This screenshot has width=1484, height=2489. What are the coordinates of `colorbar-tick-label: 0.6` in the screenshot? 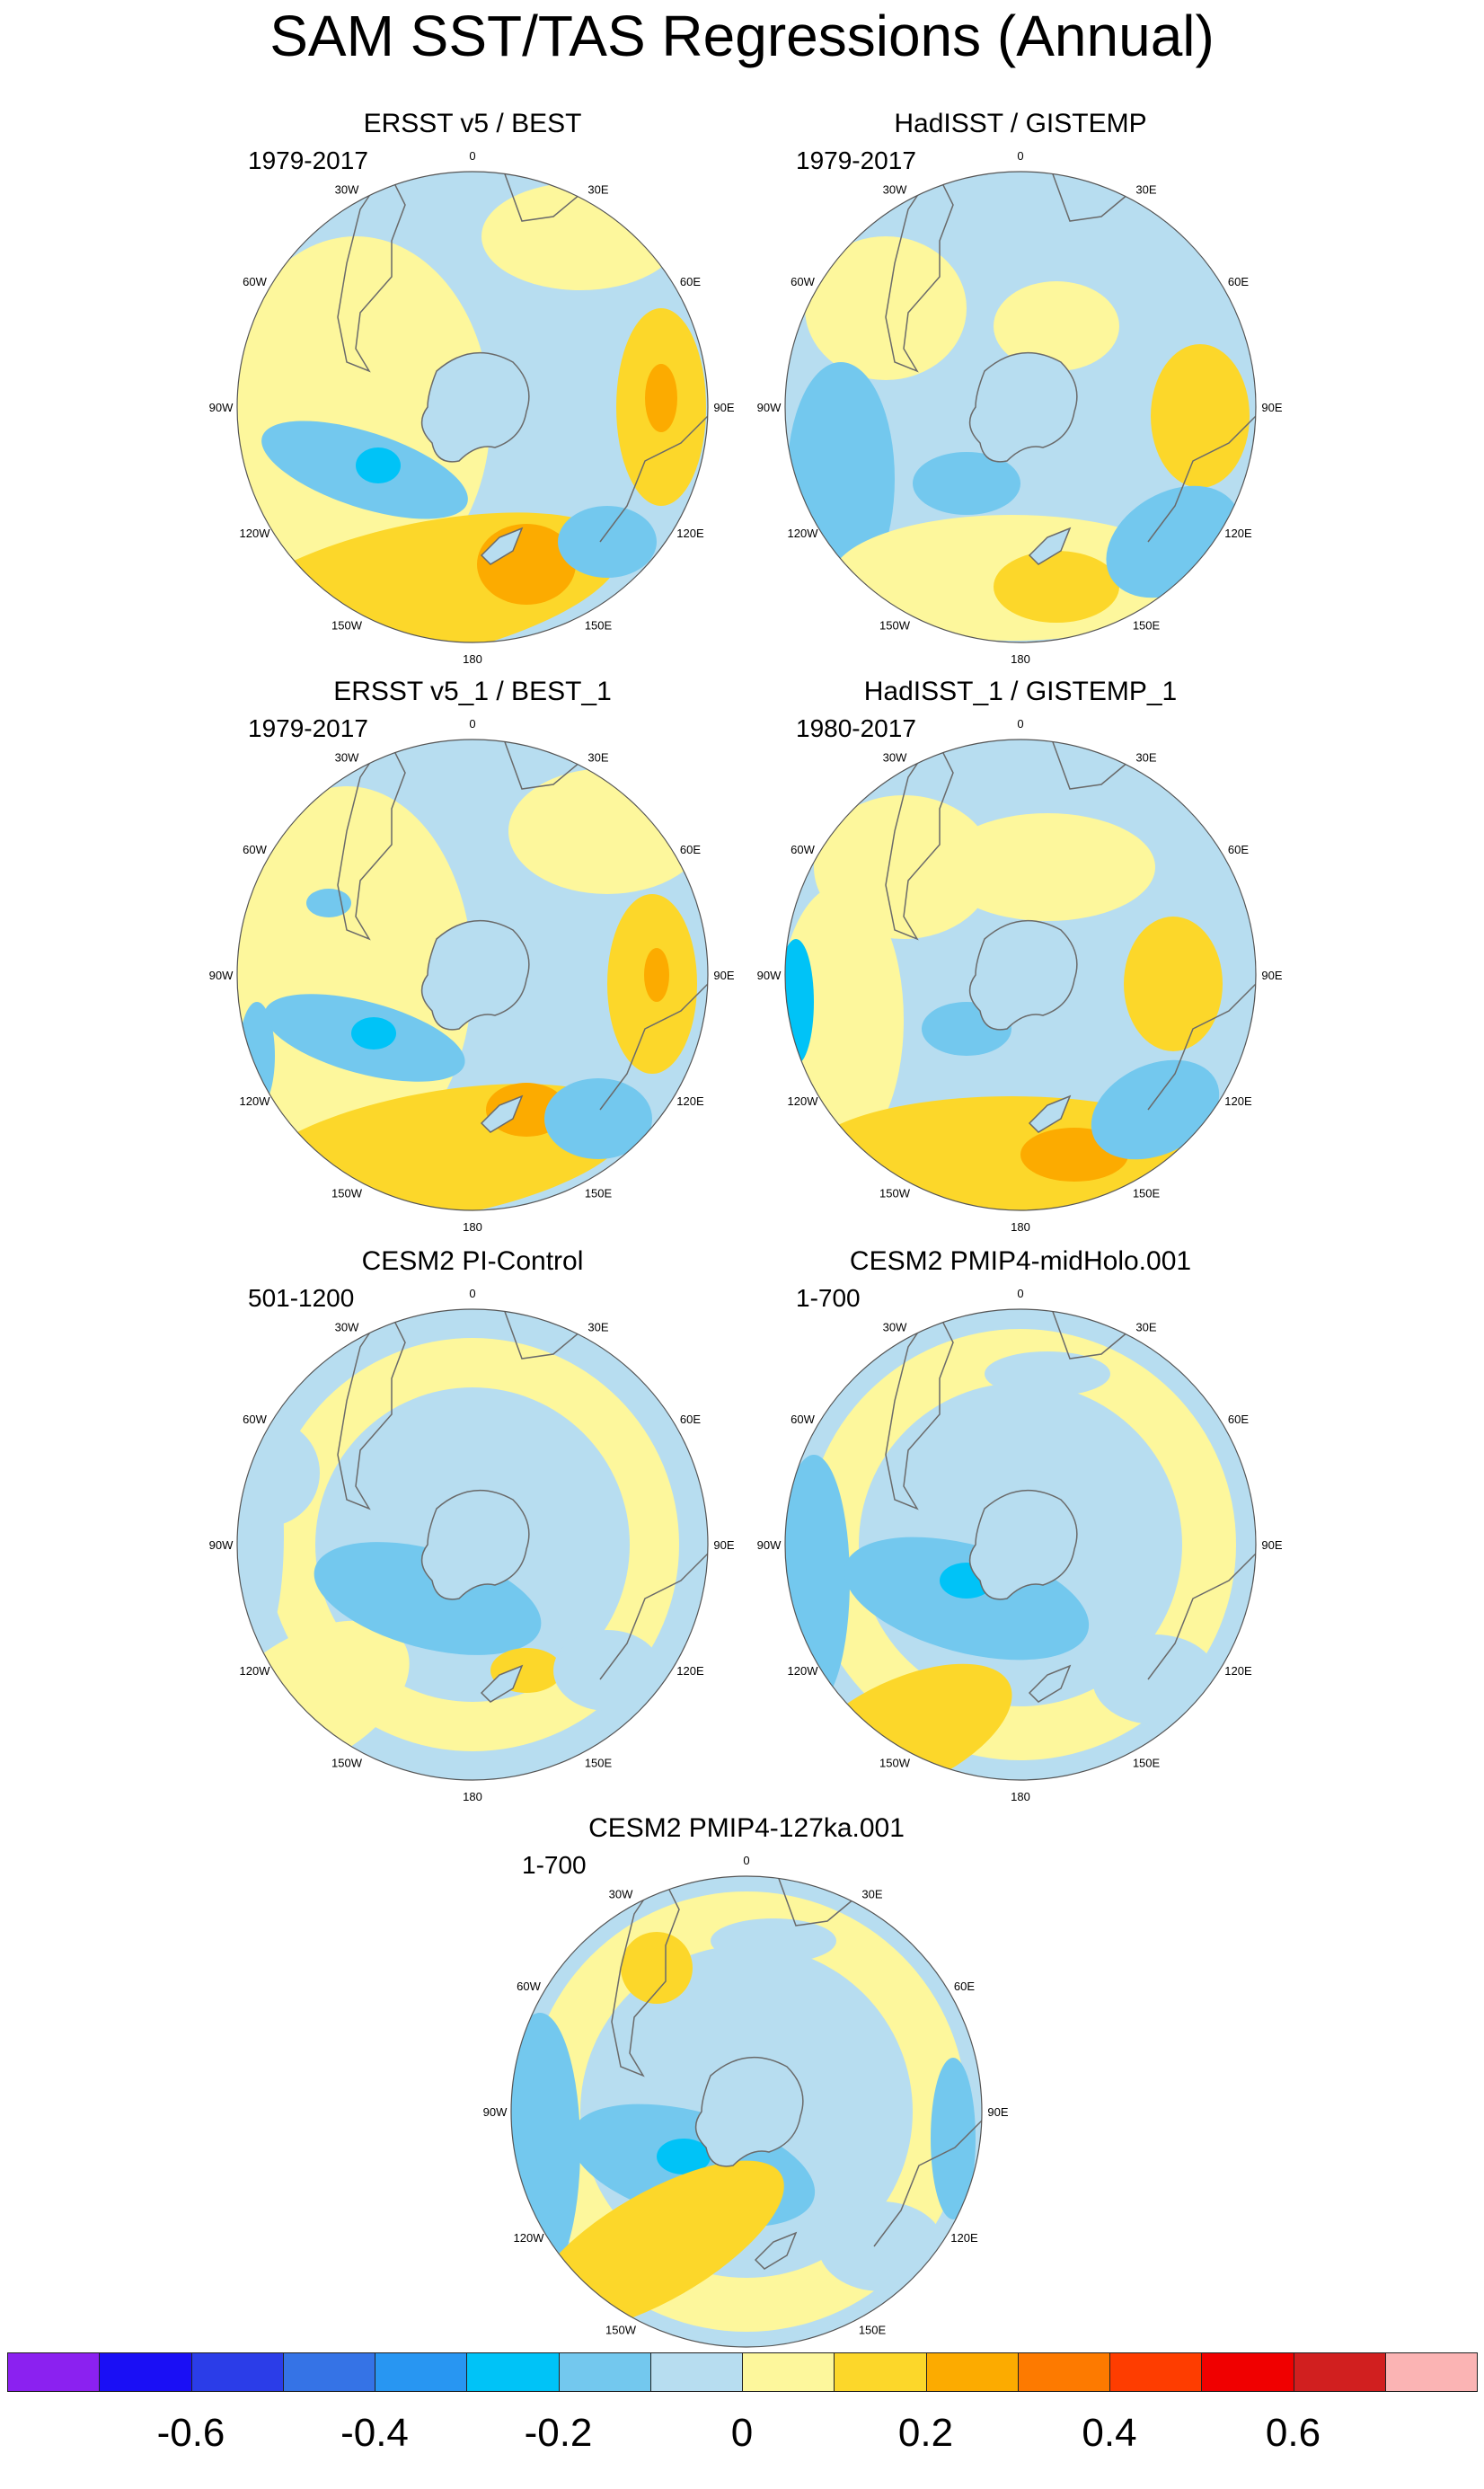 It's located at (1293, 2433).